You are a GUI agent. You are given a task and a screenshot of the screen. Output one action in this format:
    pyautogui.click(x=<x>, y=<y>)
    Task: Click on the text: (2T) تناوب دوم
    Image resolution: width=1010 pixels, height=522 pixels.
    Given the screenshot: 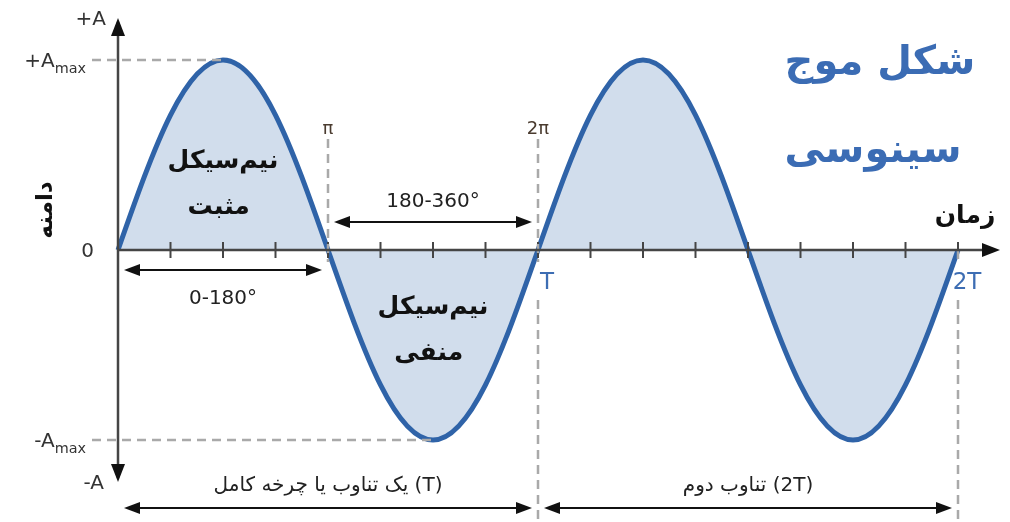 What is the action you would take?
    pyautogui.click(x=748, y=484)
    